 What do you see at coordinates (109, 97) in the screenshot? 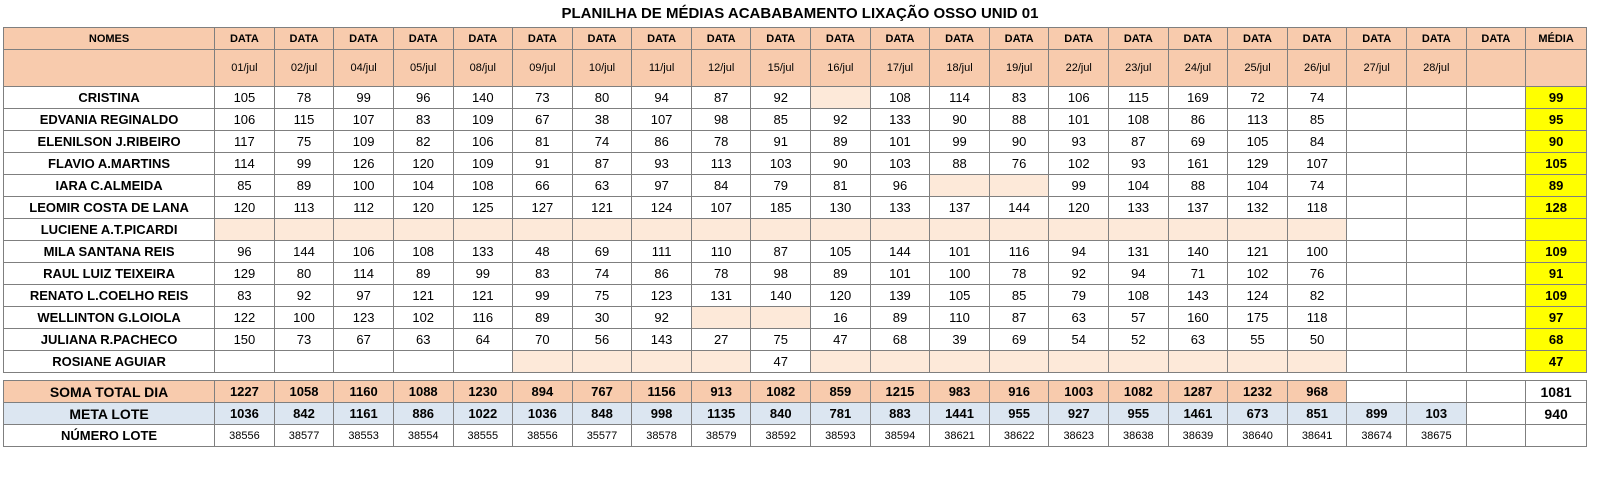
I see `employee-name: CRISTINA` at bounding box center [109, 97].